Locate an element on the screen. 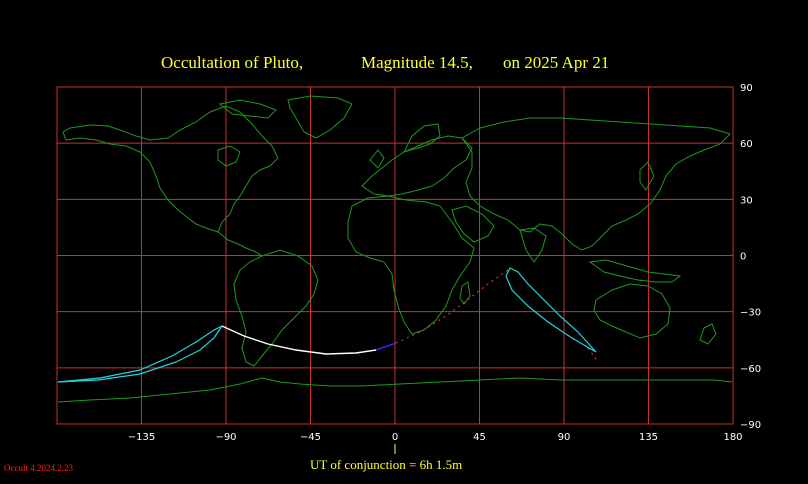 The image size is (808, 484). longitude-tick-label: −45 is located at coordinates (310, 437).